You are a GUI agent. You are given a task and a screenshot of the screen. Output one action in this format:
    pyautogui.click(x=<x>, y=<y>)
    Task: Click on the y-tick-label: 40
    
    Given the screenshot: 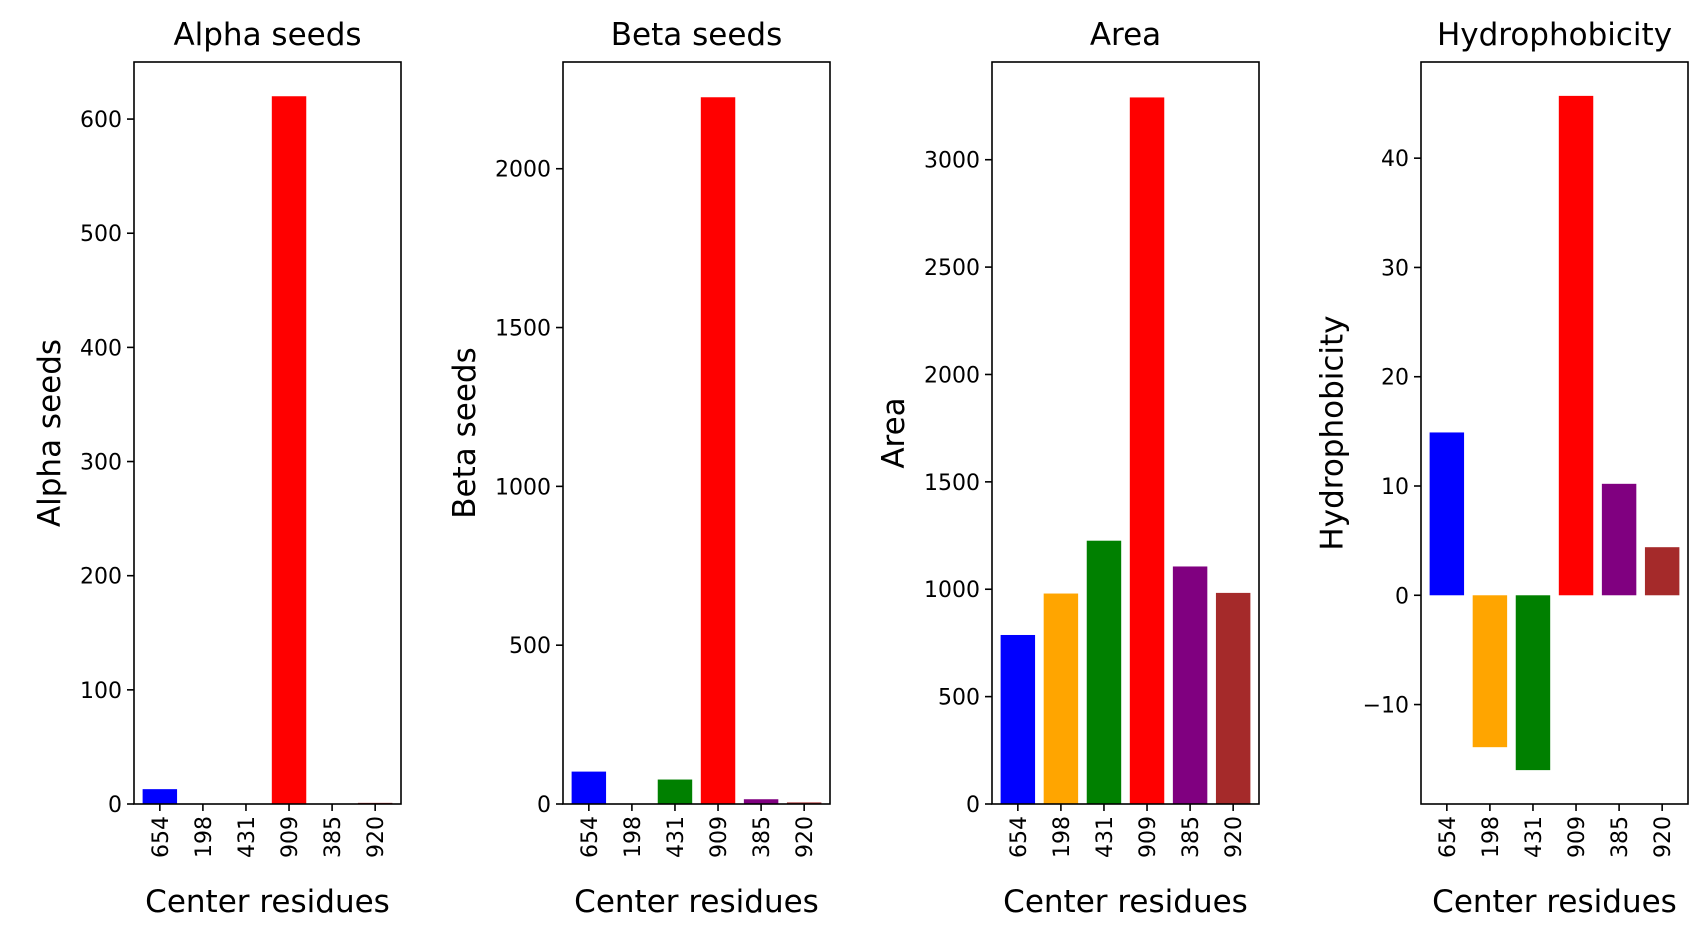 What is the action you would take?
    pyautogui.click(x=1395, y=159)
    